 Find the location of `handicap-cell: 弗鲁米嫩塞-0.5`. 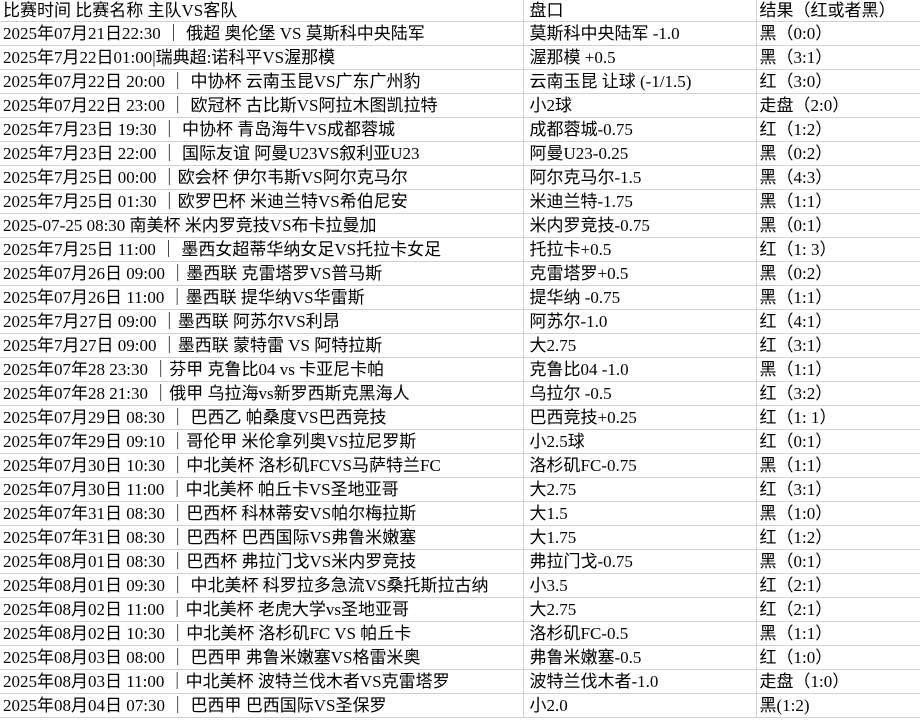

handicap-cell: 弗鲁米嫩塞-0.5 is located at coordinates (639, 657).